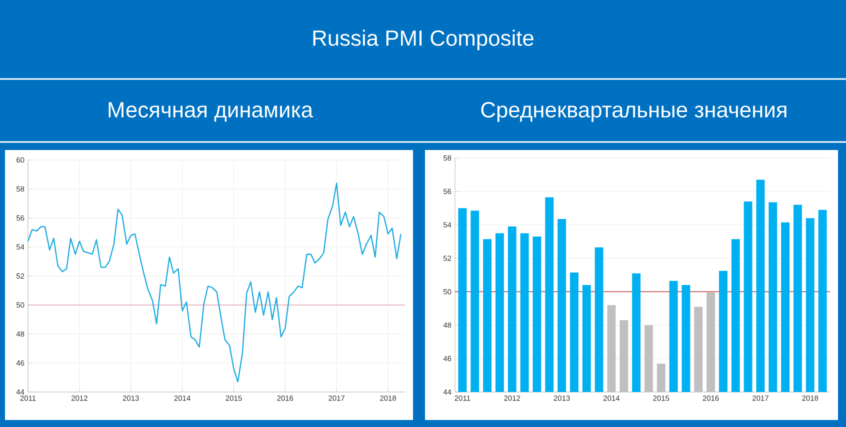 The width and height of the screenshot is (846, 427). What do you see at coordinates (633, 112) in the screenshot?
I see `chart-subtitle: Среднеквартальные значения` at bounding box center [633, 112].